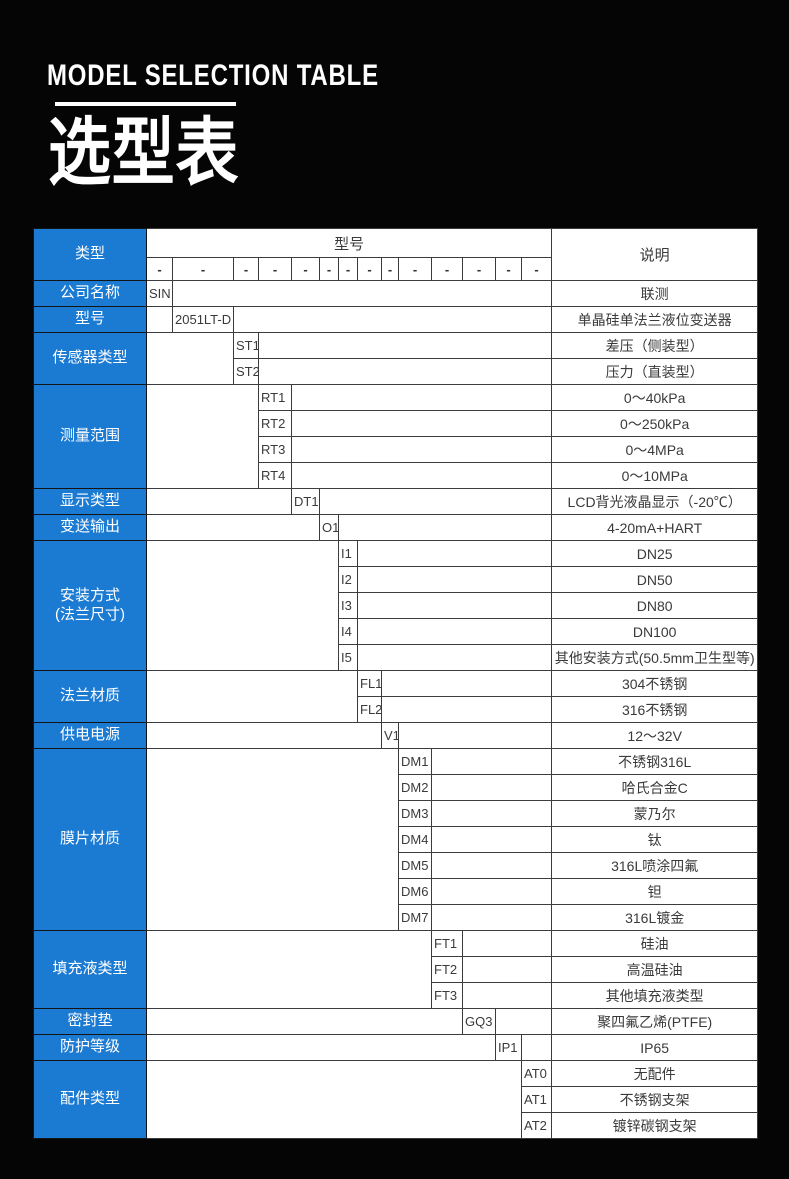 This screenshot has width=789, height=1179. Describe the element at coordinates (655, 891) in the screenshot. I see `description-cell: 钽` at that location.